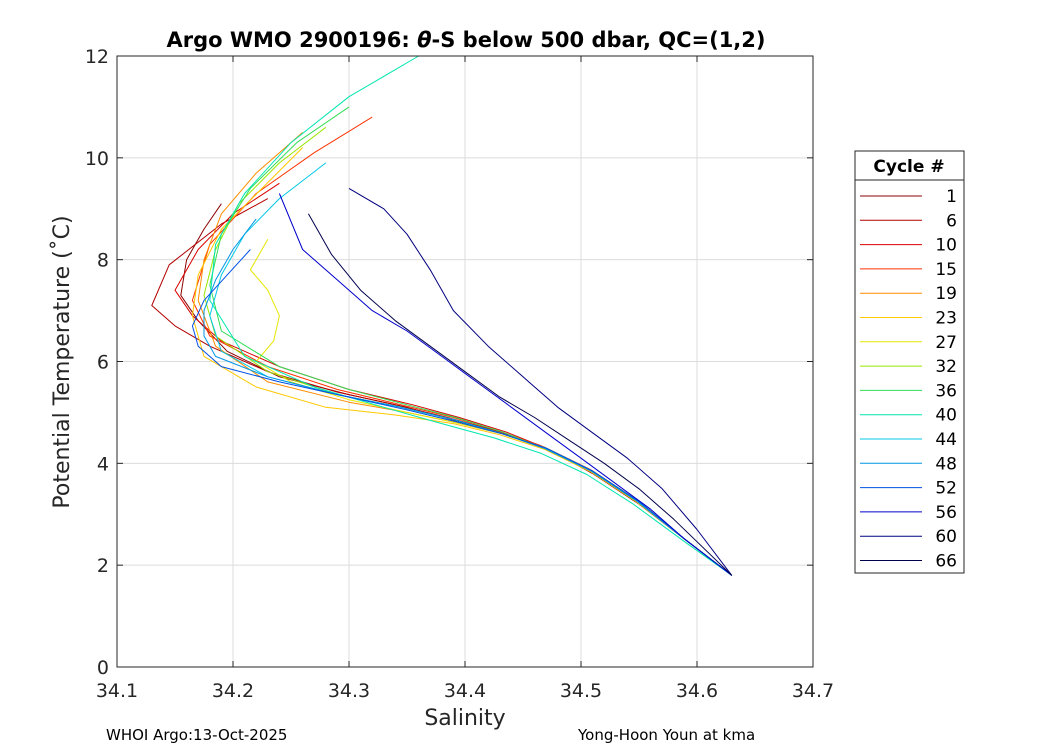 The height and width of the screenshot is (750, 1050). What do you see at coordinates (813, 691) in the screenshot?
I see `x-tick-label: 34.7` at bounding box center [813, 691].